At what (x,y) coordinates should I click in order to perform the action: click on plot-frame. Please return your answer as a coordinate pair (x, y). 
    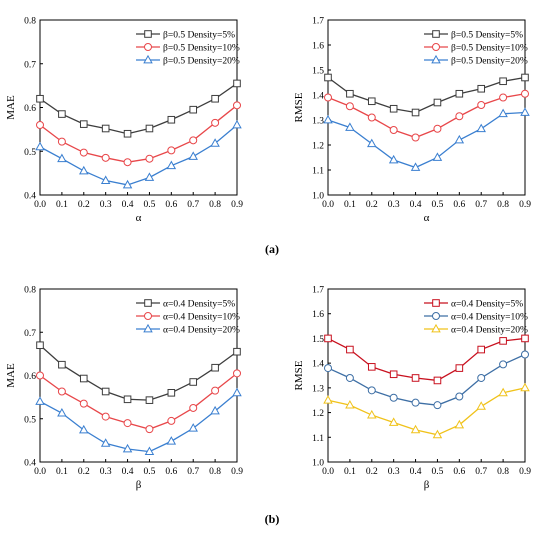
    Looking at the image, I should click on (426, 375).